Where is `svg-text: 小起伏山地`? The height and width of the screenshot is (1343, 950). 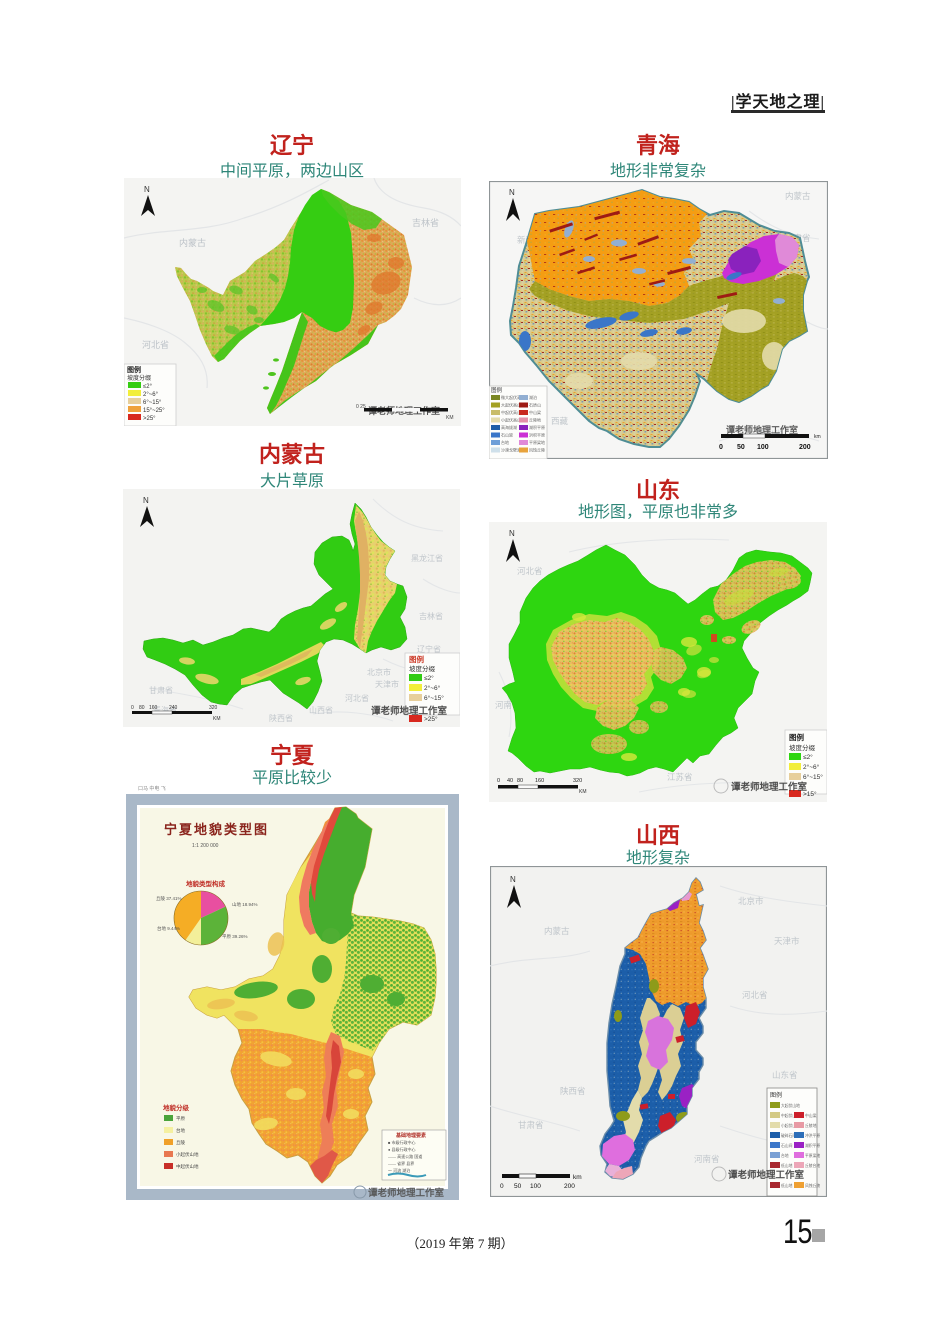
svg-text: 小起伏山地 is located at coordinates (790, 1125).